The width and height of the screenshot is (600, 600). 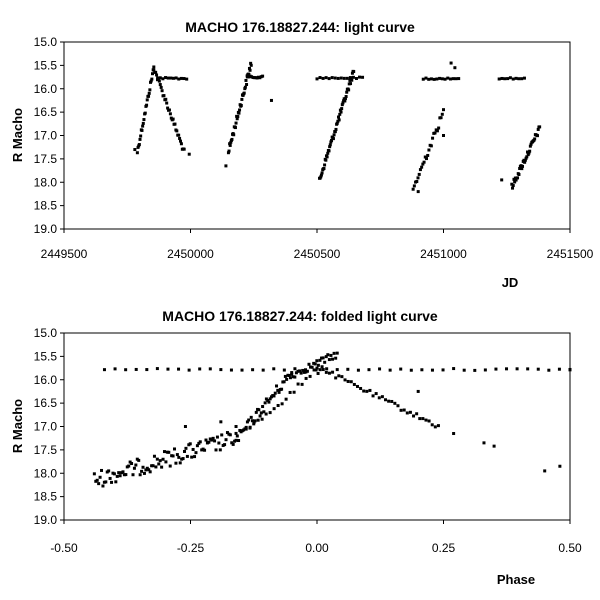 What do you see at coordinates (46, 520) in the screenshot?
I see `y-tick-label: 19.0` at bounding box center [46, 520].